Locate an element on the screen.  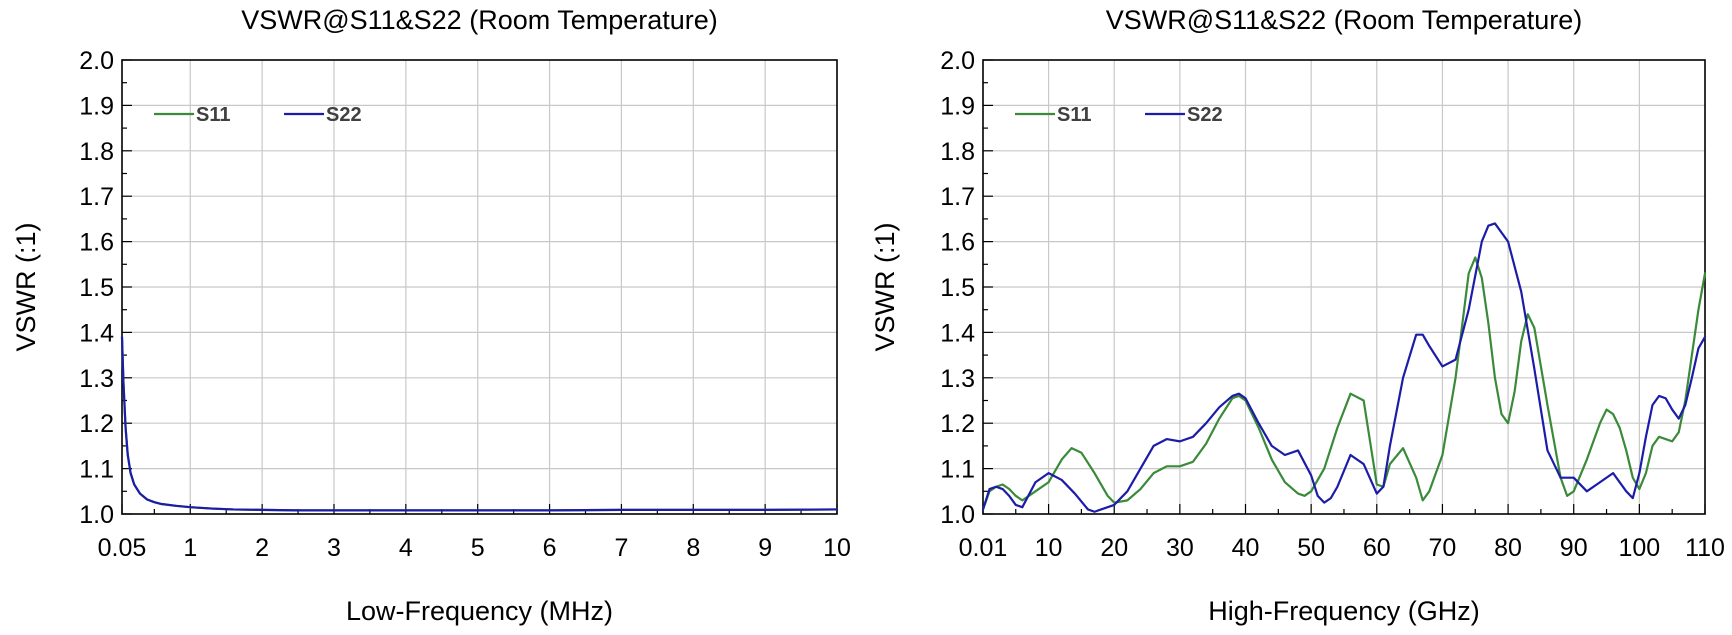
x-tick-label: 6 is located at coordinates (550, 548).